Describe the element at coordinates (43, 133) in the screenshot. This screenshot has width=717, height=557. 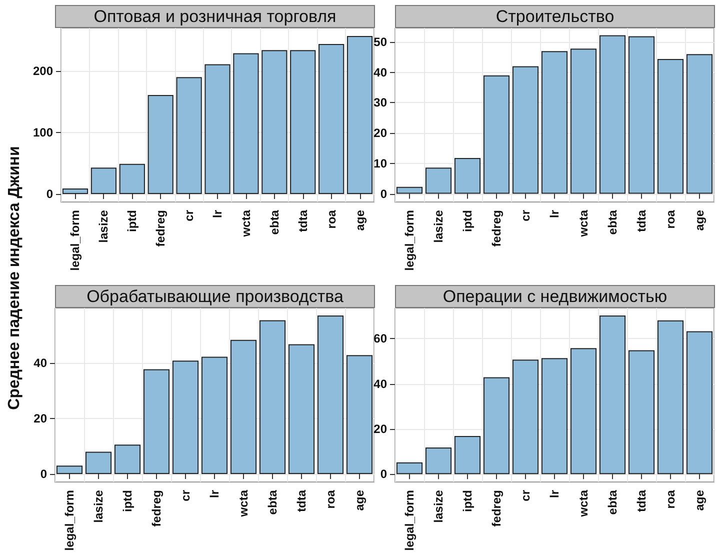
I see `y-tick-label: 100` at that location.